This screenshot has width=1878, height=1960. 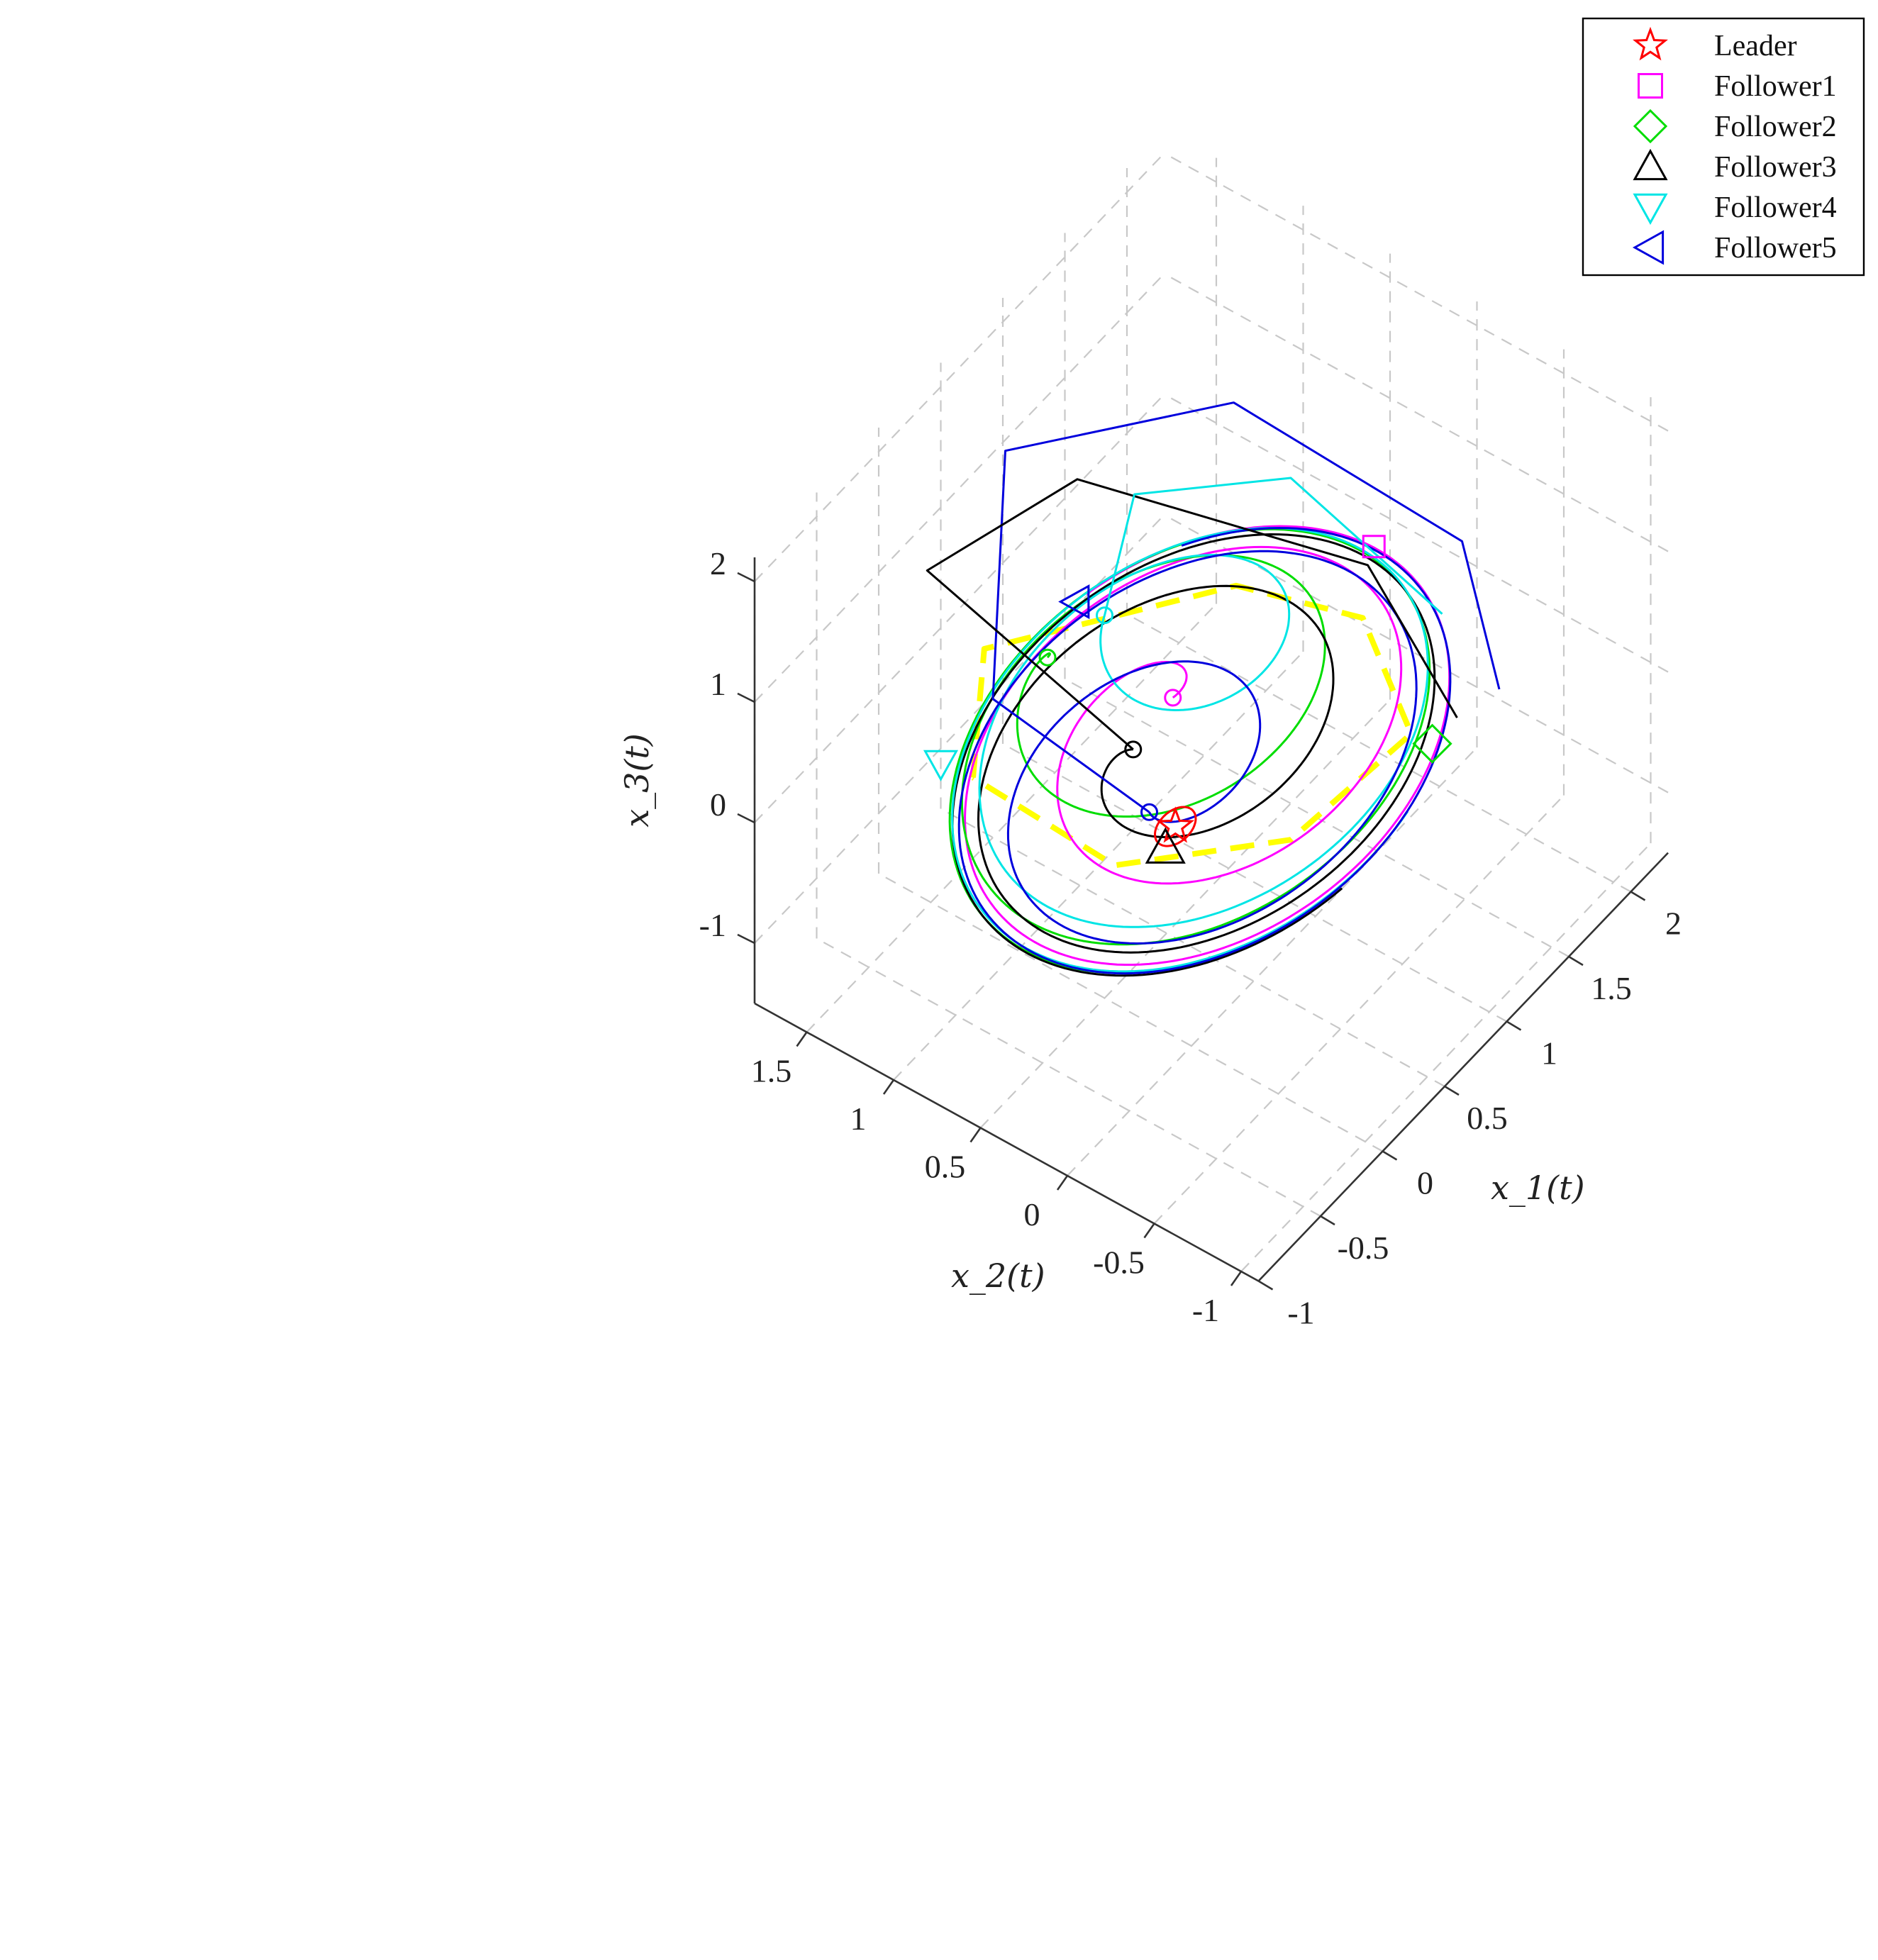 I want to click on follower4-marker, so click(x=941, y=765).